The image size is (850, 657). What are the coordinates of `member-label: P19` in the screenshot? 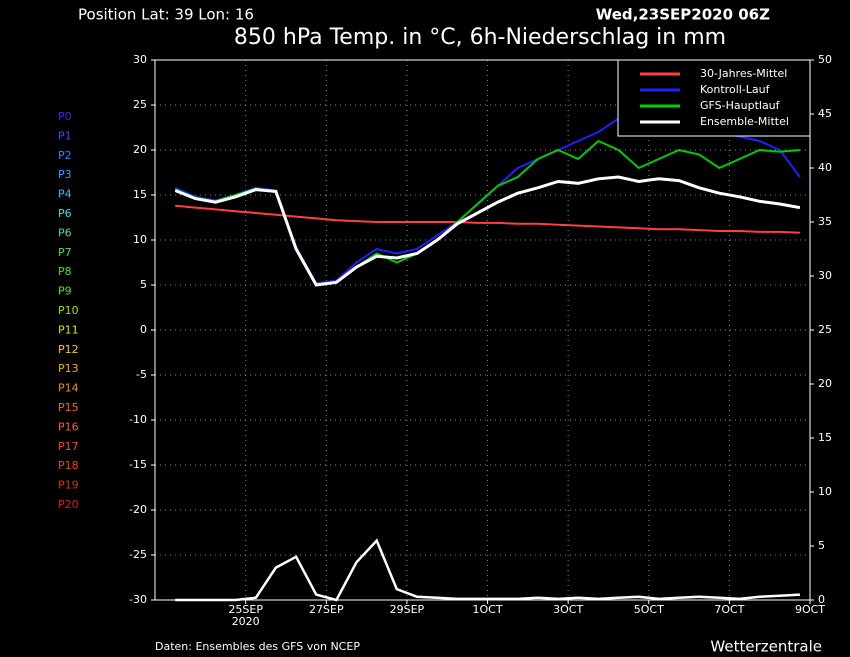 It's located at (68, 485).